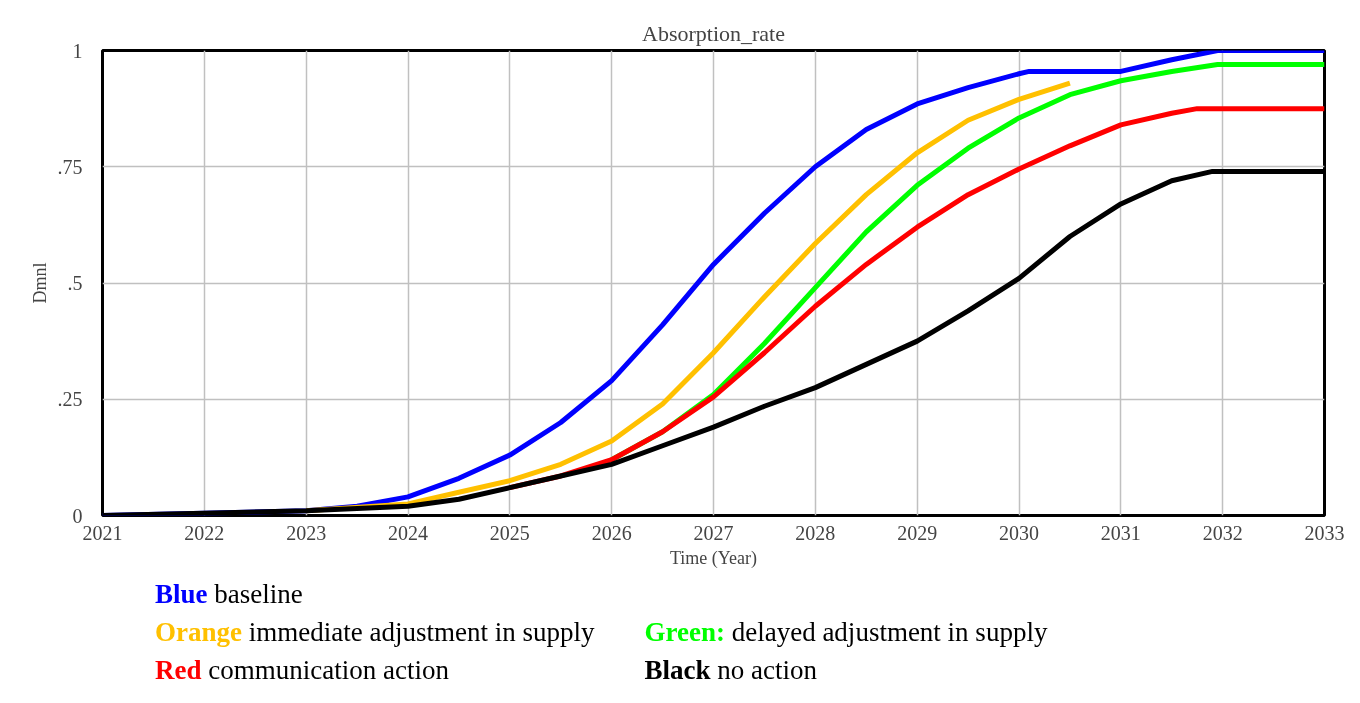 The image size is (1360, 703). Describe the element at coordinates (102, 532) in the screenshot. I see `x-tick-label: 2021` at that location.